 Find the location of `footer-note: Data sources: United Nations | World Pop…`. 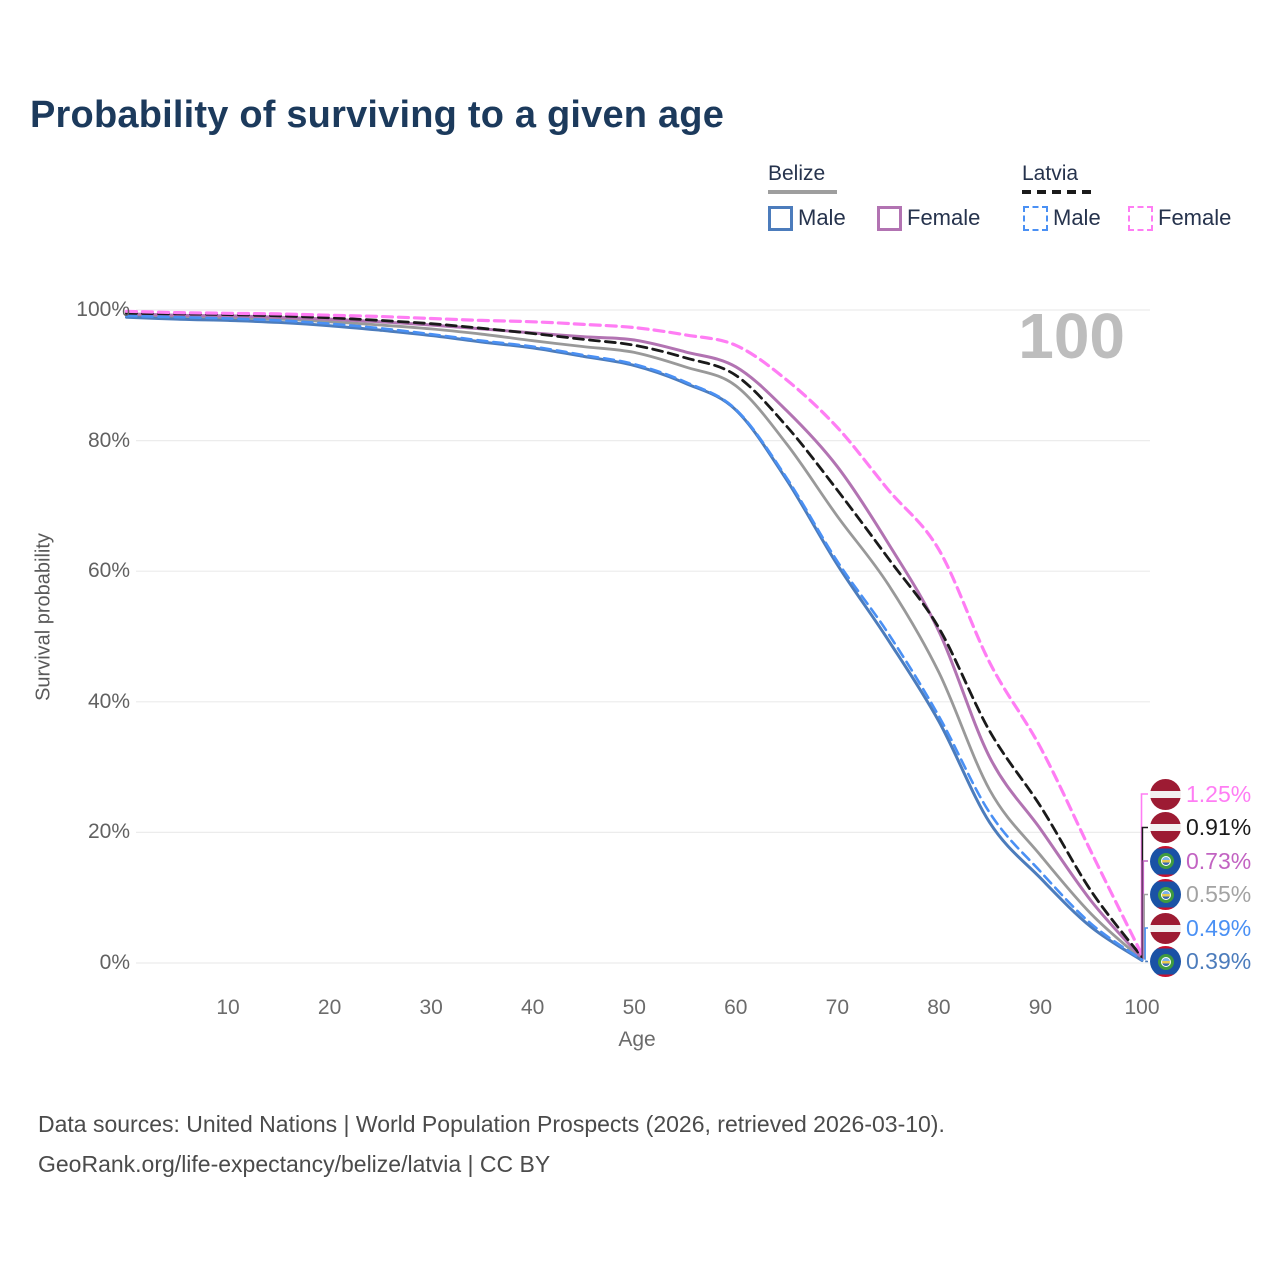

footer-note: Data sources: United Nations | World Pop… is located at coordinates (491, 1144).